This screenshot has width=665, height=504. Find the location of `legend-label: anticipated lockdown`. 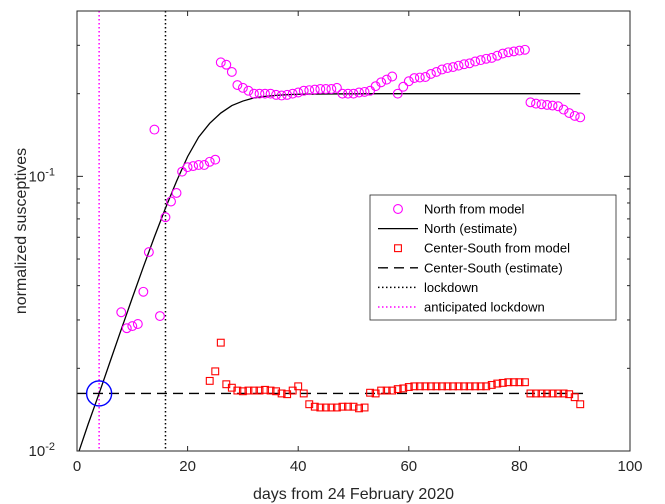

legend-label: anticipated lockdown is located at coordinates (484, 307).